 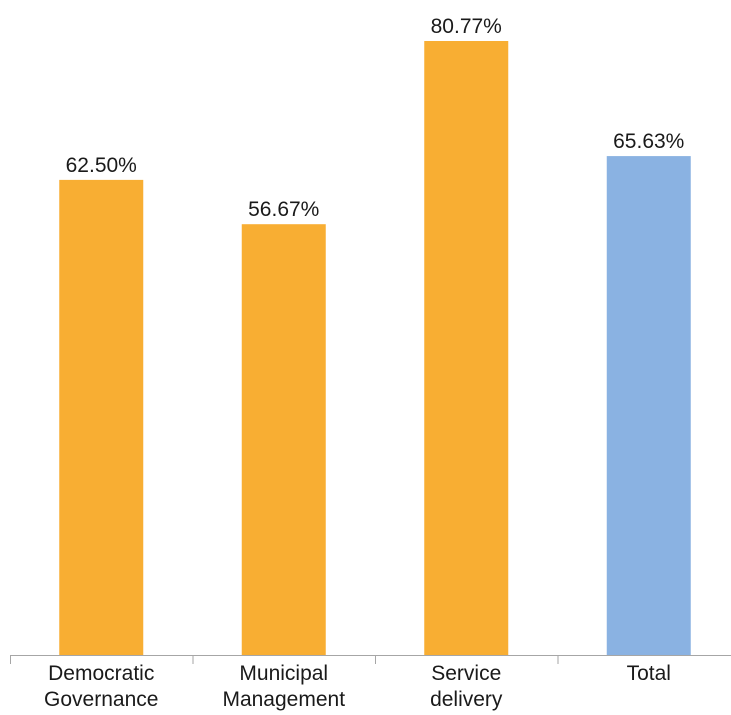 I want to click on x-tick-label-1-line-0: Municipal, so click(x=283, y=673).